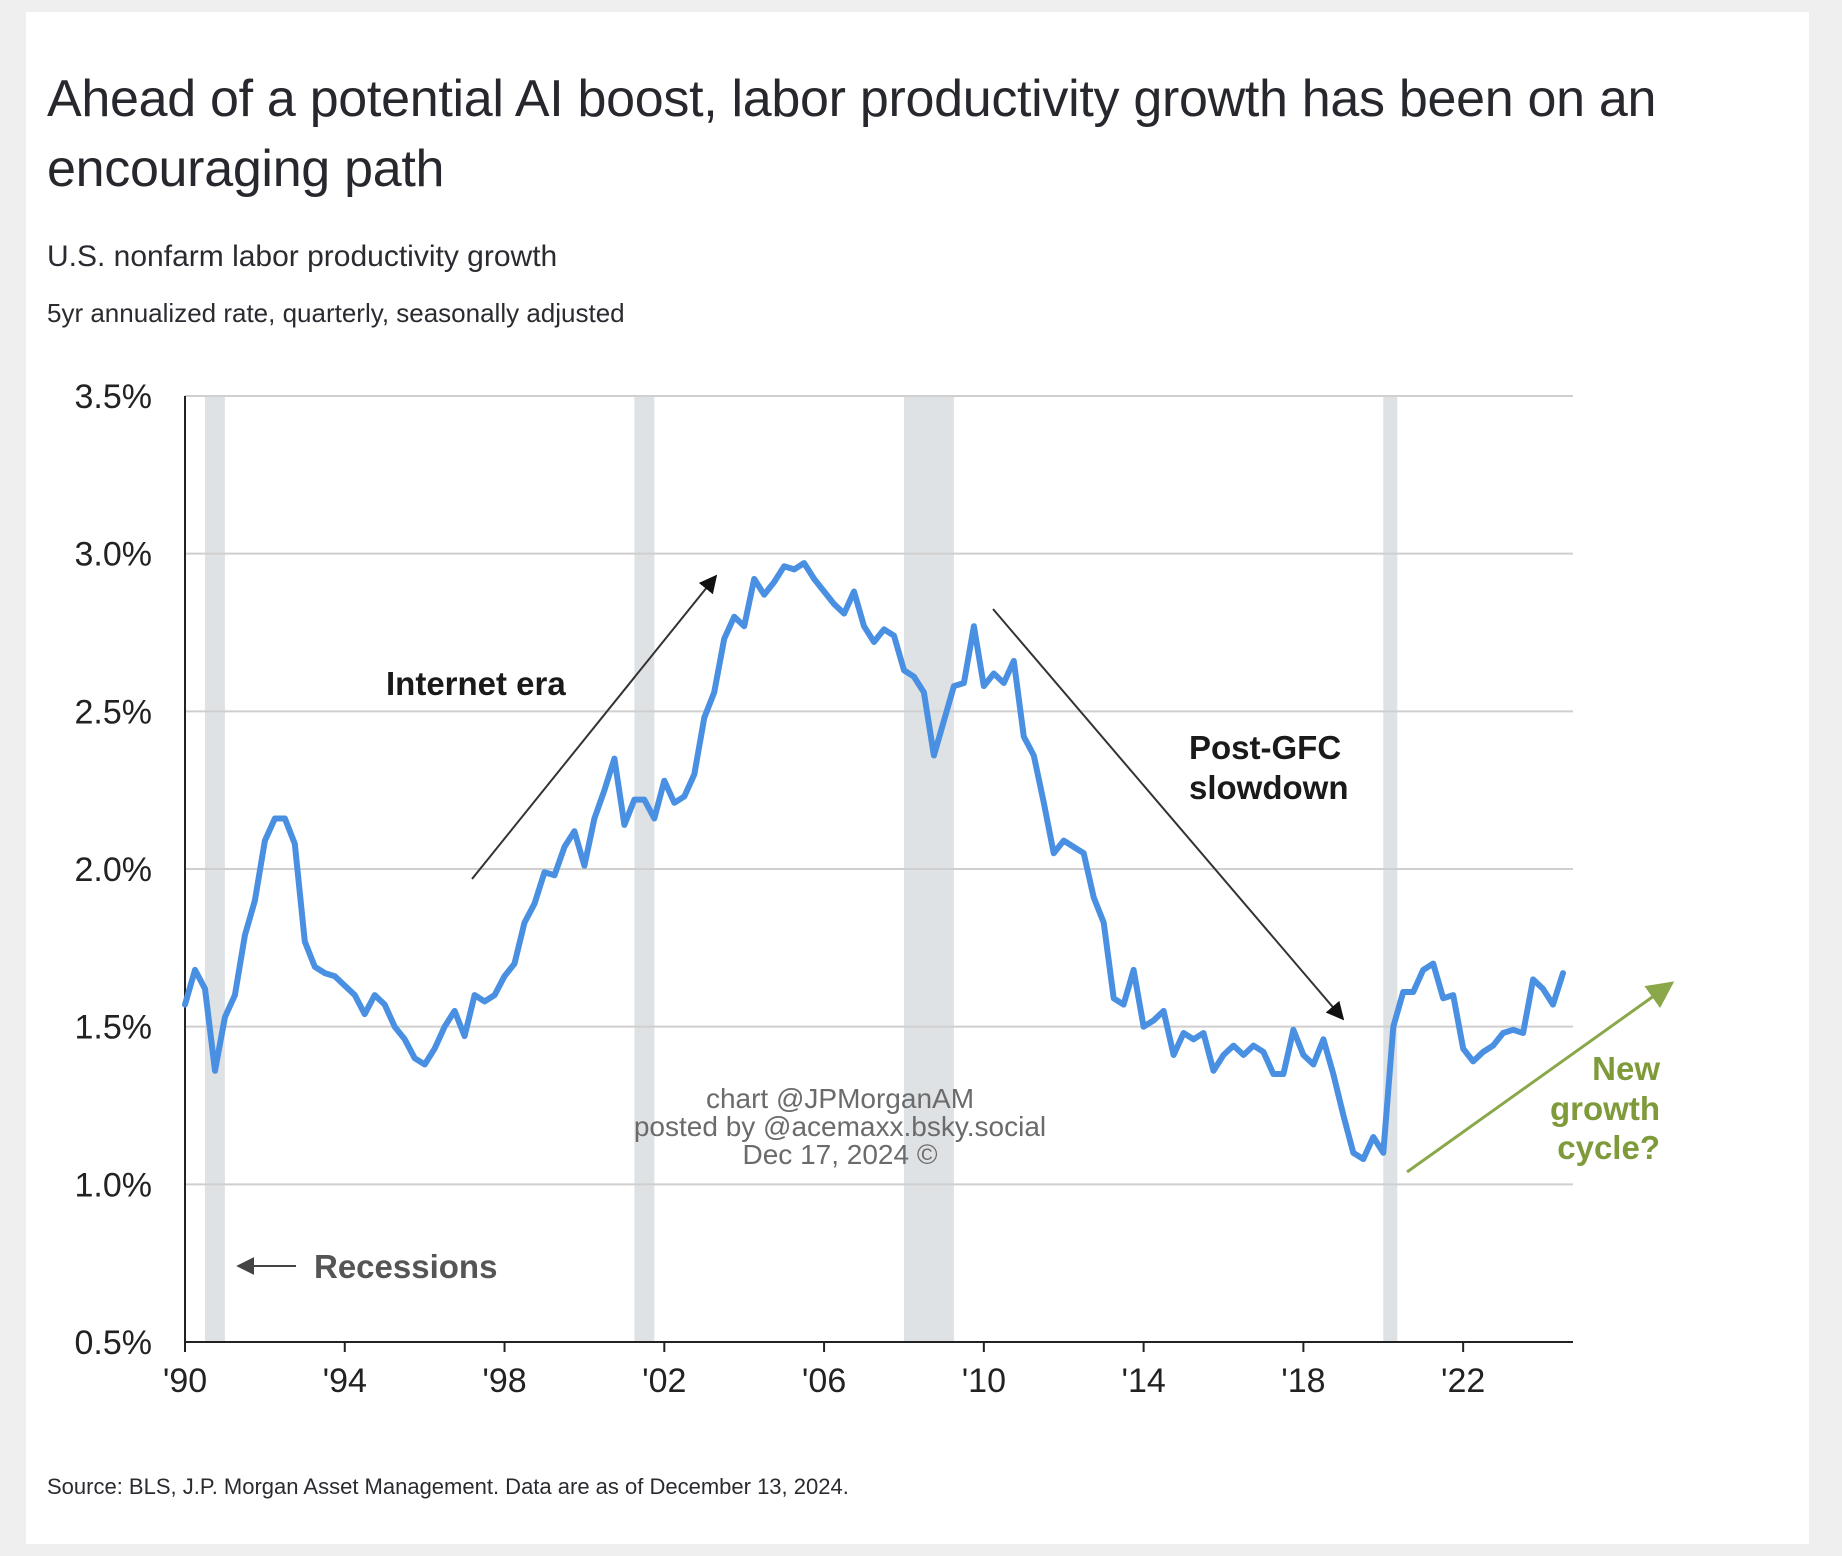 The width and height of the screenshot is (1842, 1556). I want to click on internet-era-label: Internet era, so click(476, 683).